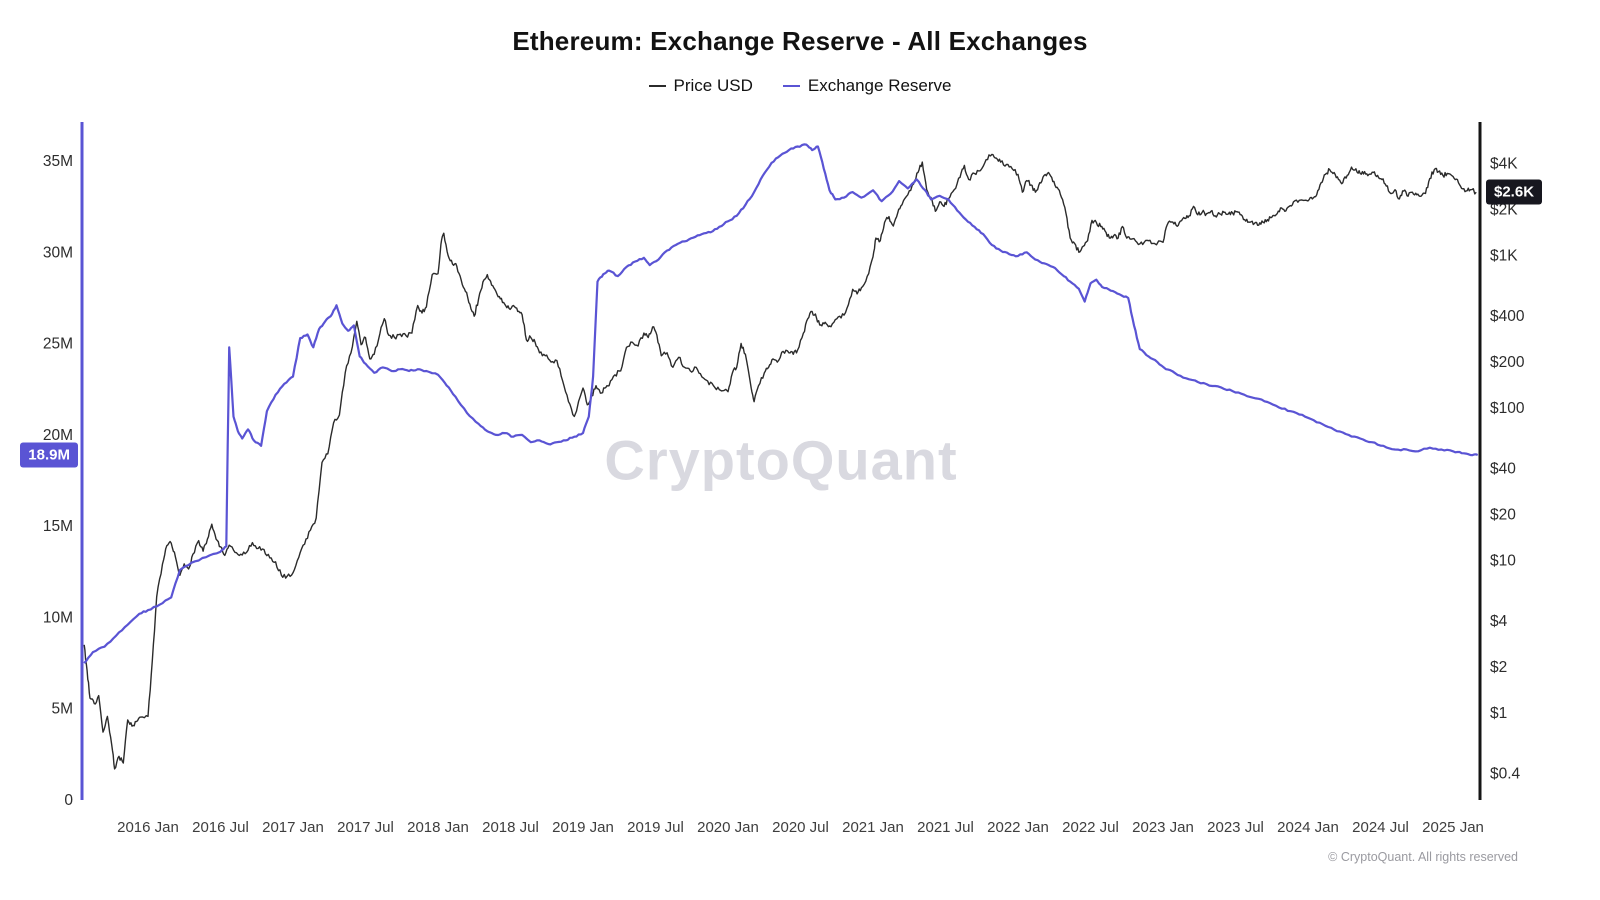  Describe the element at coordinates (1507, 362) in the screenshot. I see `right-axis-tick-label: $200` at that location.